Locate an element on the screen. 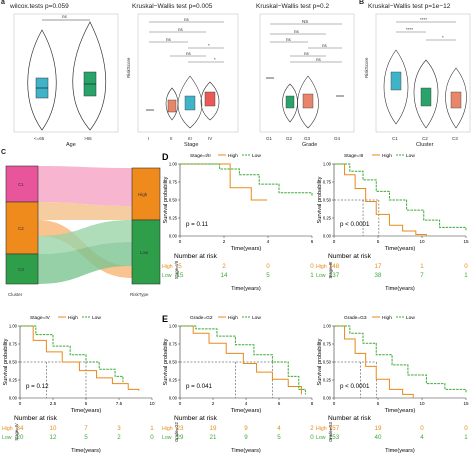  boxplot-age: wilcox.tests p=0.059 ns Age <=65 >65 is located at coordinates (63, 75).